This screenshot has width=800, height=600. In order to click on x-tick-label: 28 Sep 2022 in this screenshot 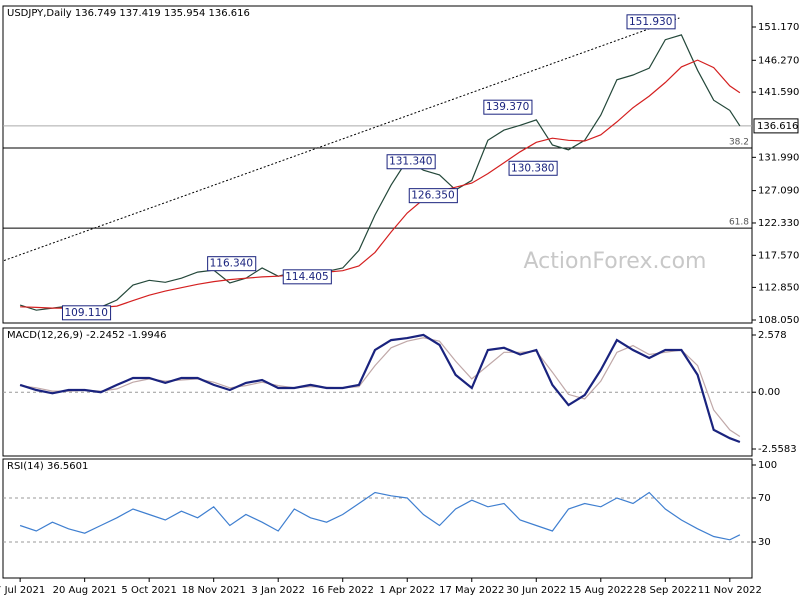, I will do `click(665, 590)`.